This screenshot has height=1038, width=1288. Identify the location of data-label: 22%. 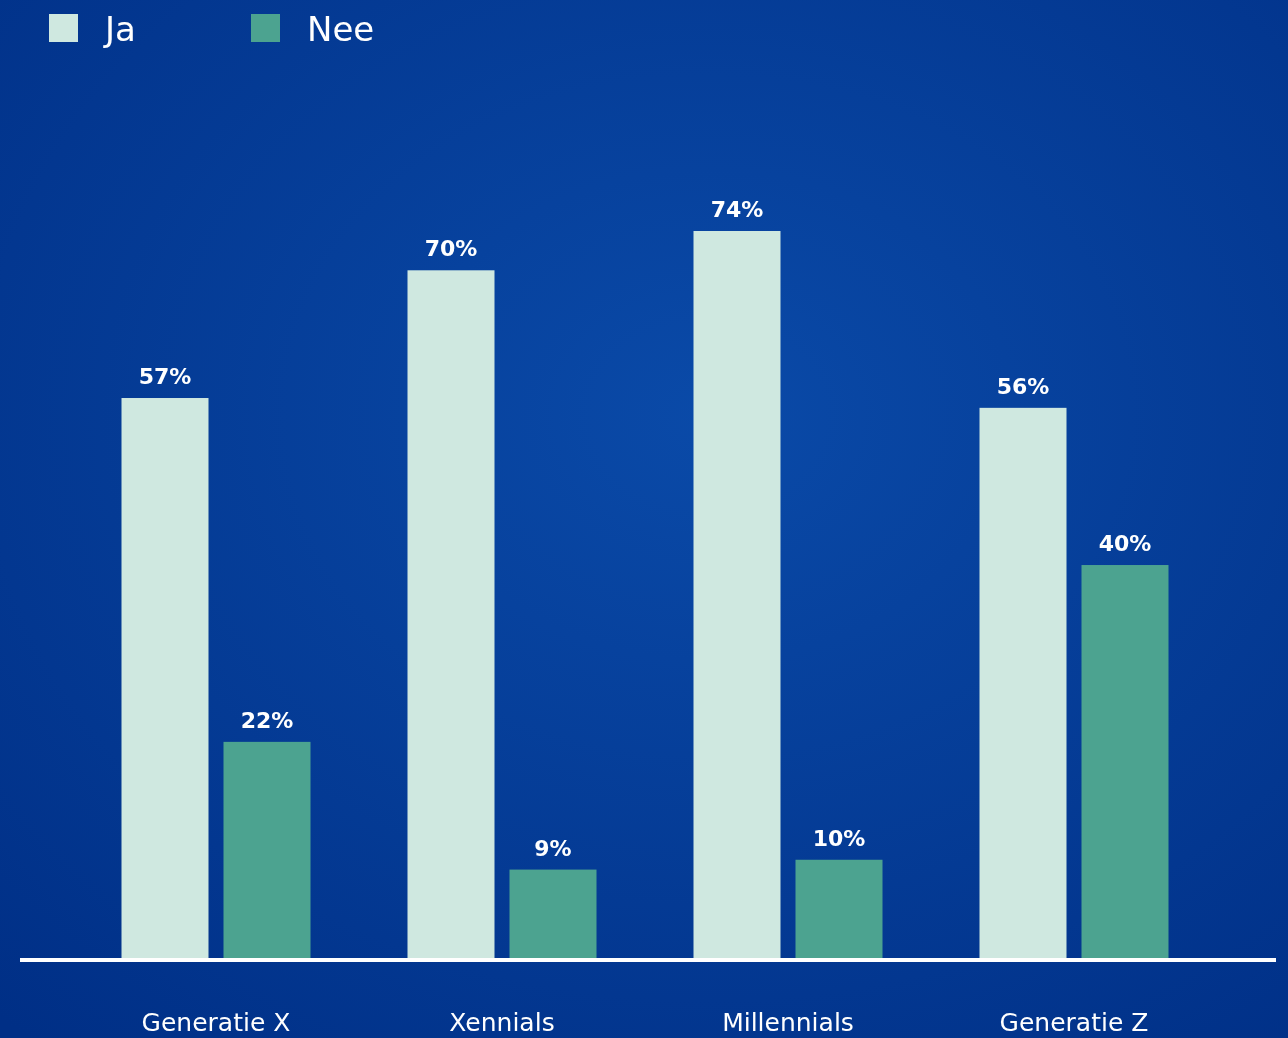
(267, 720).